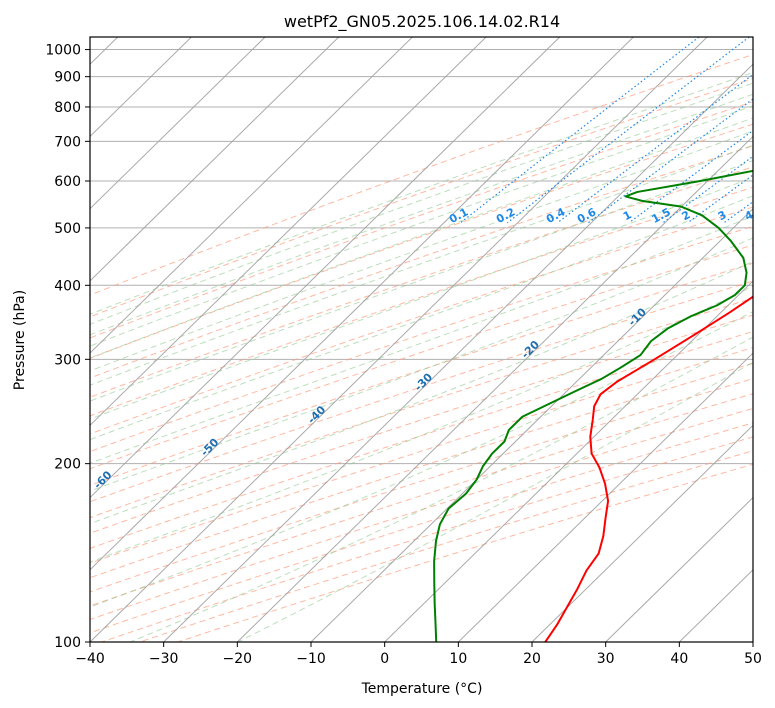  Describe the element at coordinates (67, 465) in the screenshot. I see `y-tick-label: 200` at that location.